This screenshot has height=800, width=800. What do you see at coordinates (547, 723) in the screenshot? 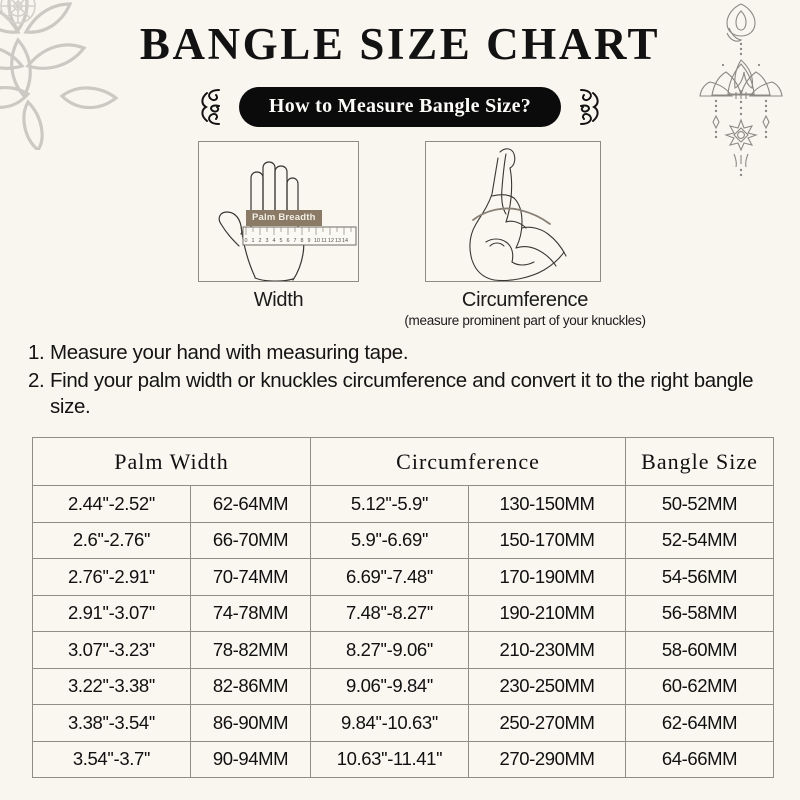
I see `table-cell: 250-270MM` at bounding box center [547, 723].